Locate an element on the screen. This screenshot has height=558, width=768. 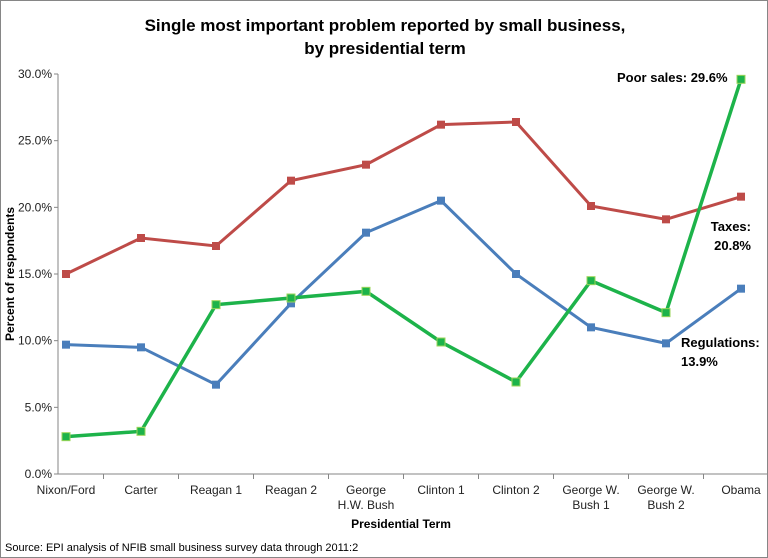
y-tick-label: 30.0% is located at coordinates (35, 74).